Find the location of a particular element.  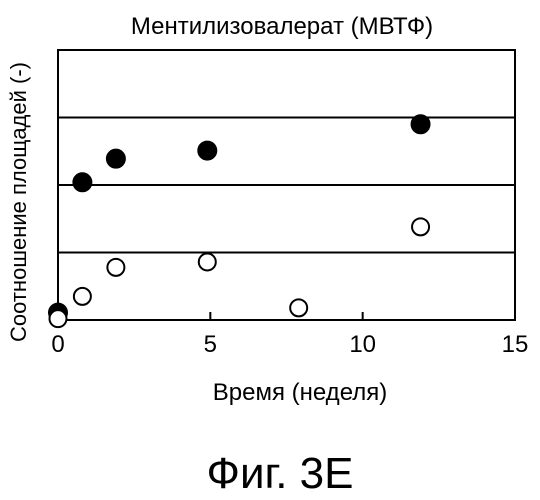

x-ticks: 0 5 10 15 is located at coordinates (289, 335).